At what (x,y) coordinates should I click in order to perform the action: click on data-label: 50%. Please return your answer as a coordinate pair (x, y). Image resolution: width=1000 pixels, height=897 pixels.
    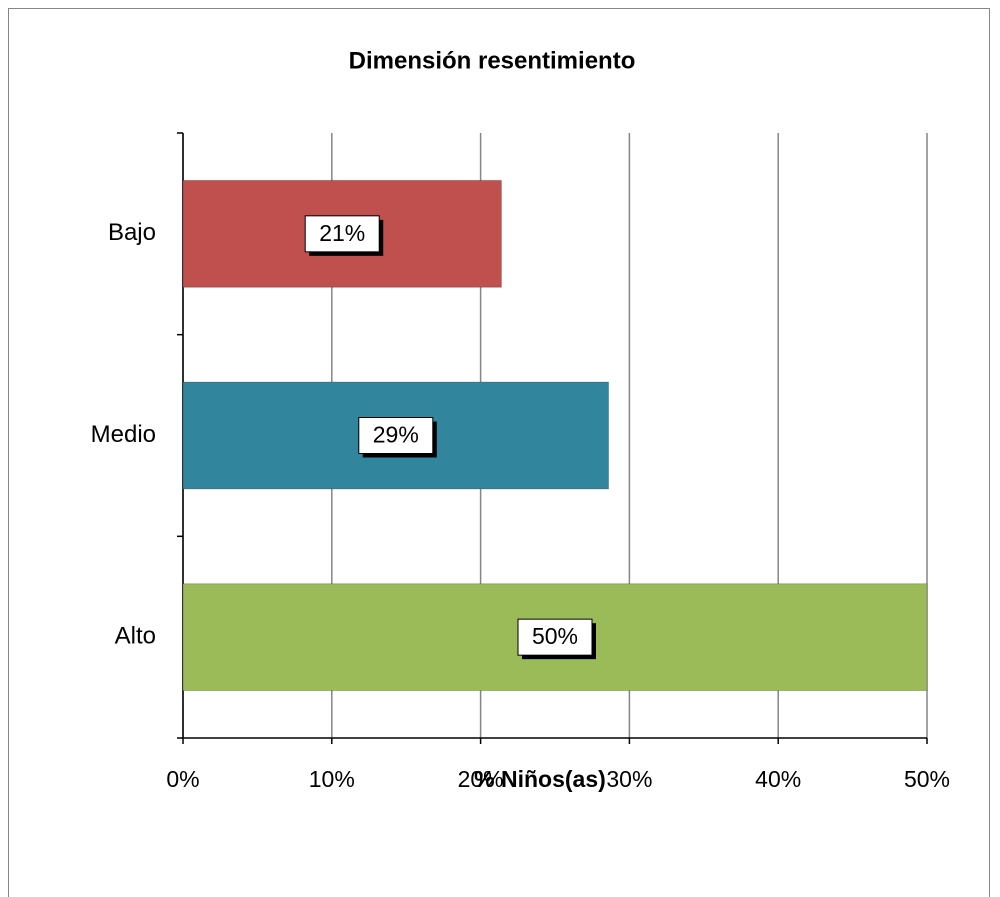
    Looking at the image, I should click on (555, 636).